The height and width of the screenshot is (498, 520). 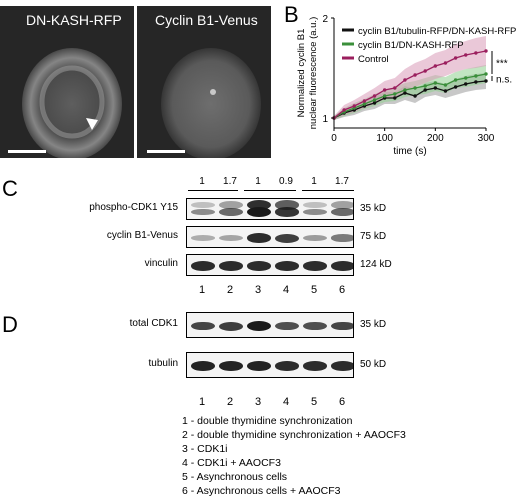 I want to click on micrograph-title-rfp: DN-KASH-RFP, so click(x=74, y=20).